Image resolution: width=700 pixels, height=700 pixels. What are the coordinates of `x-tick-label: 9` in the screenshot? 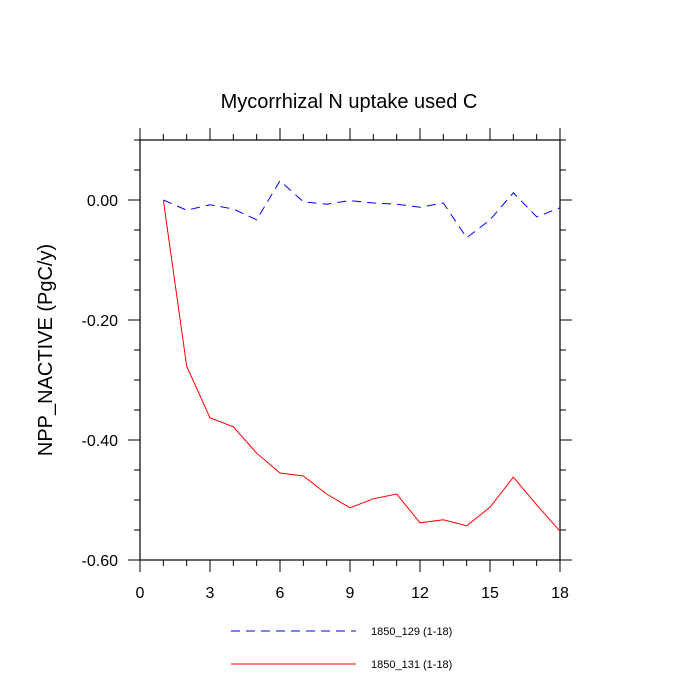 It's located at (350, 593).